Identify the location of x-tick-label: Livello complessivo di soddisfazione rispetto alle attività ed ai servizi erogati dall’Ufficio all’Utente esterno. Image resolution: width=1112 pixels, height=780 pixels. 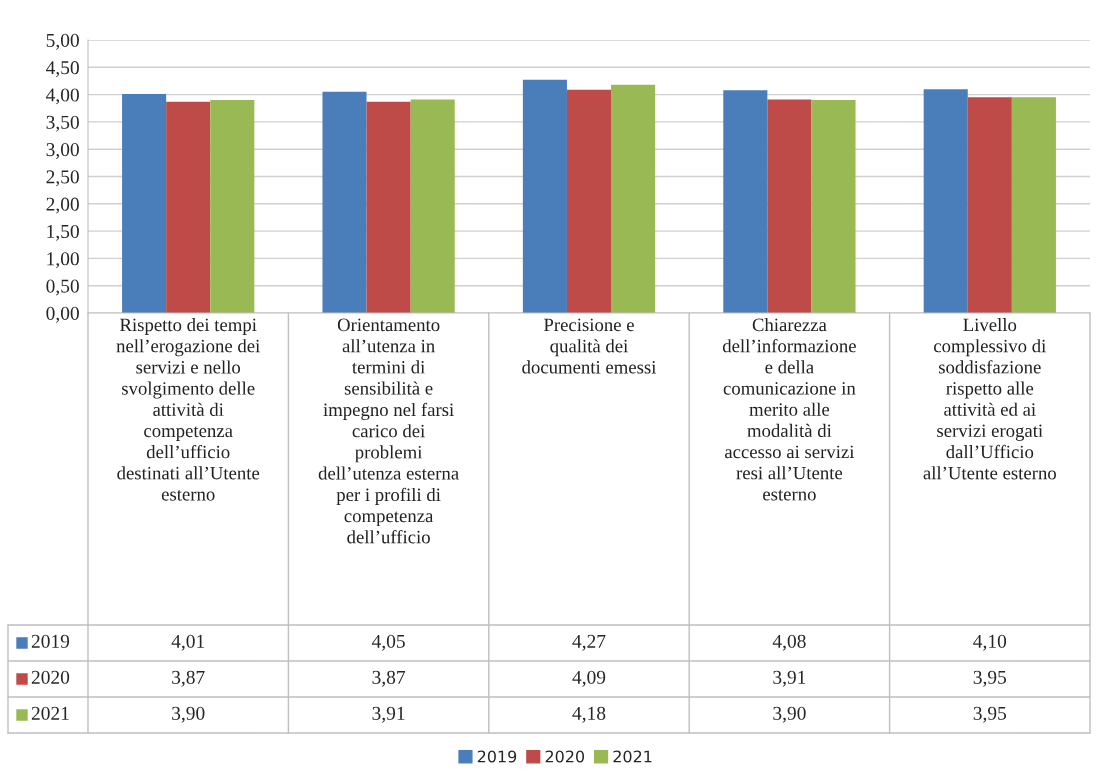
(989, 399).